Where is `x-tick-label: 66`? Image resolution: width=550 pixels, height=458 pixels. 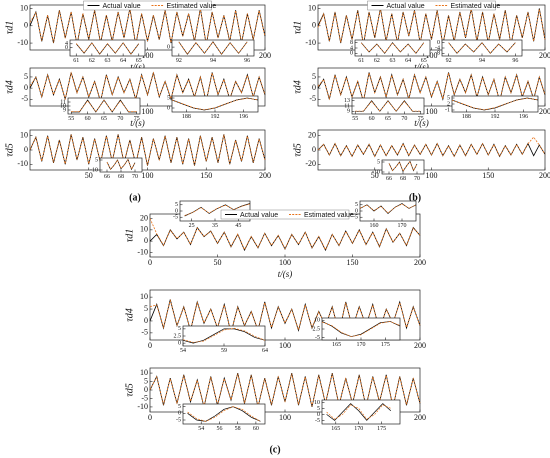 x-tick-label: 66 is located at coordinates (107, 177).